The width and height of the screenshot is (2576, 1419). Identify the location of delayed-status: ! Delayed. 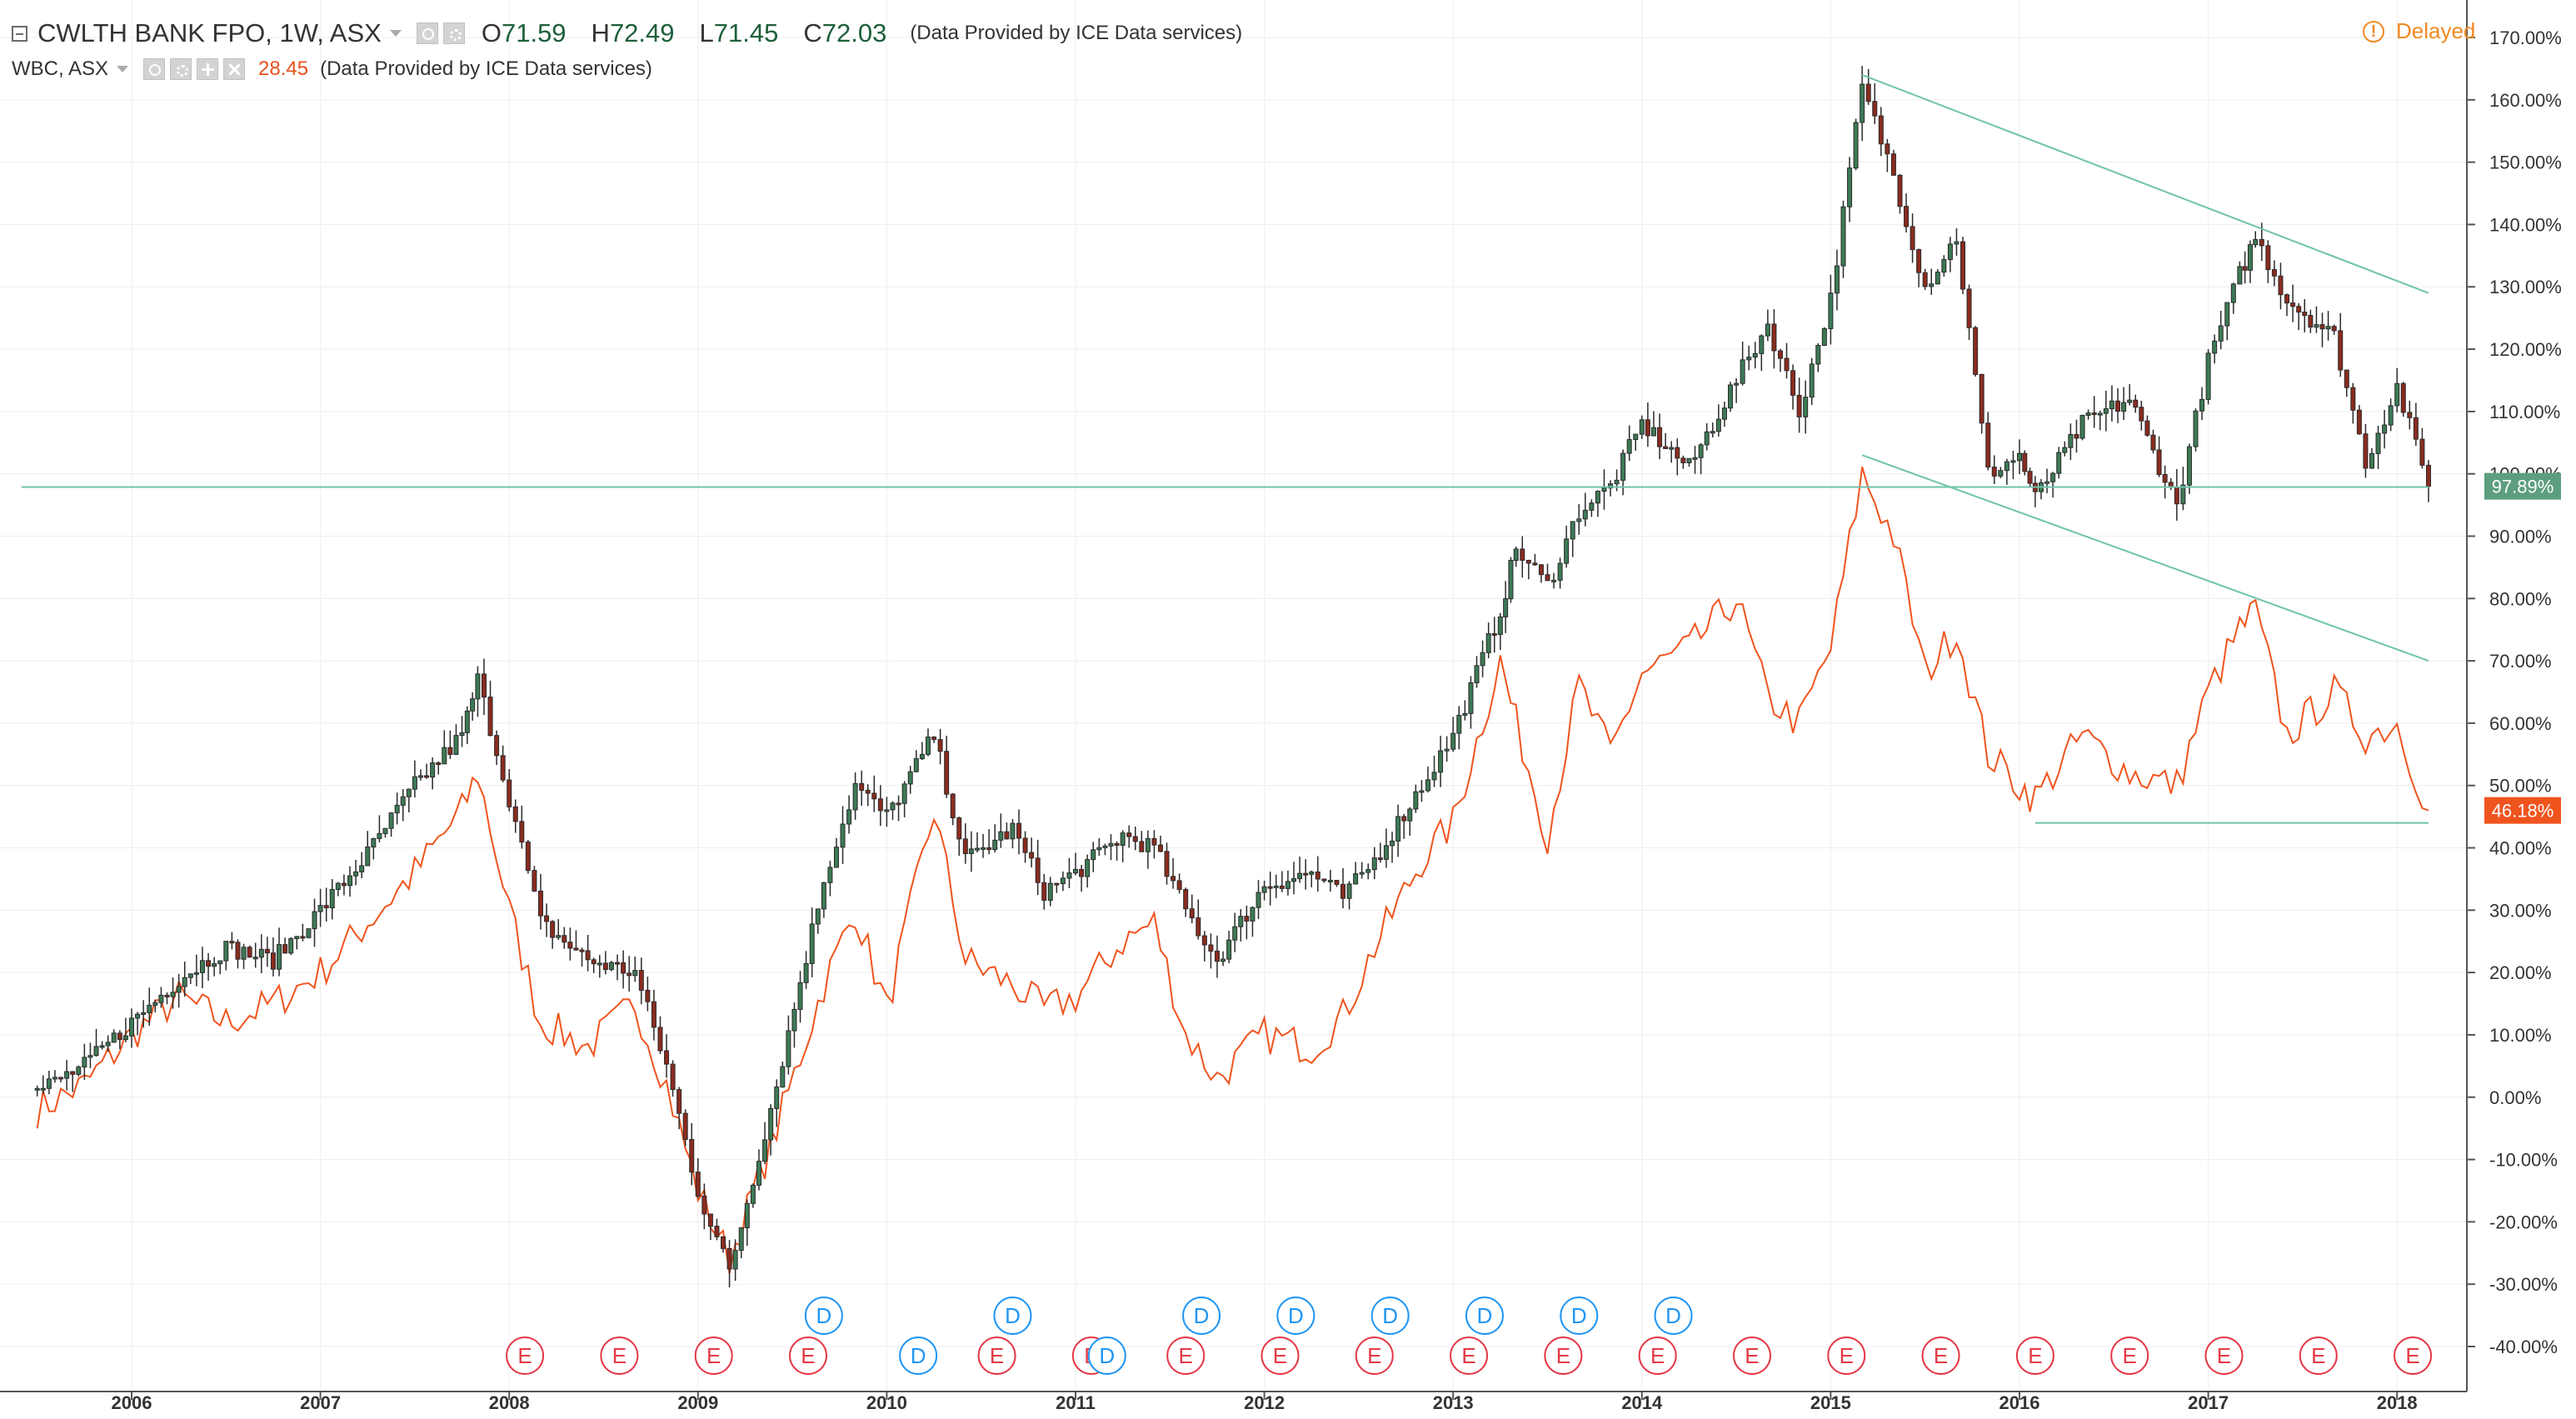
(2419, 31).